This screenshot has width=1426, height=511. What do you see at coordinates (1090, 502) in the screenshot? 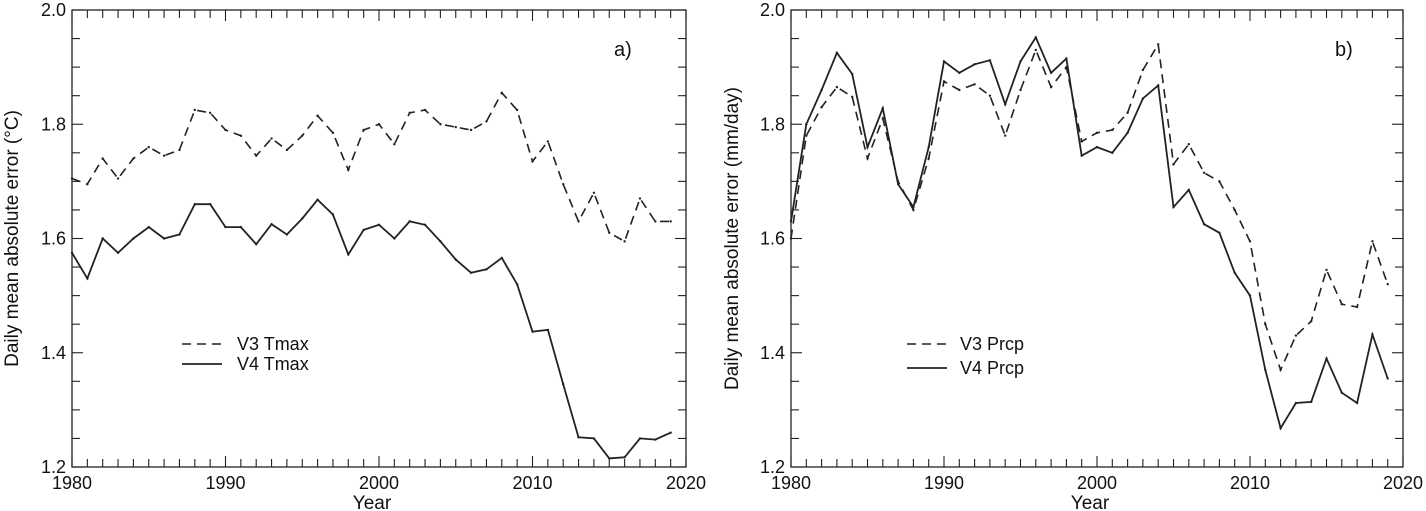
I see `x-axis-label: Year` at bounding box center [1090, 502].